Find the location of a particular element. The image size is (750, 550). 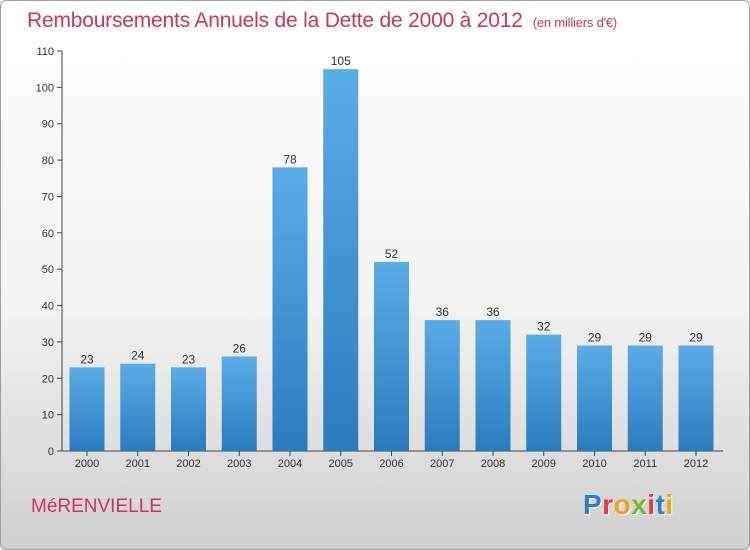

bar-2005 is located at coordinates (341, 260).